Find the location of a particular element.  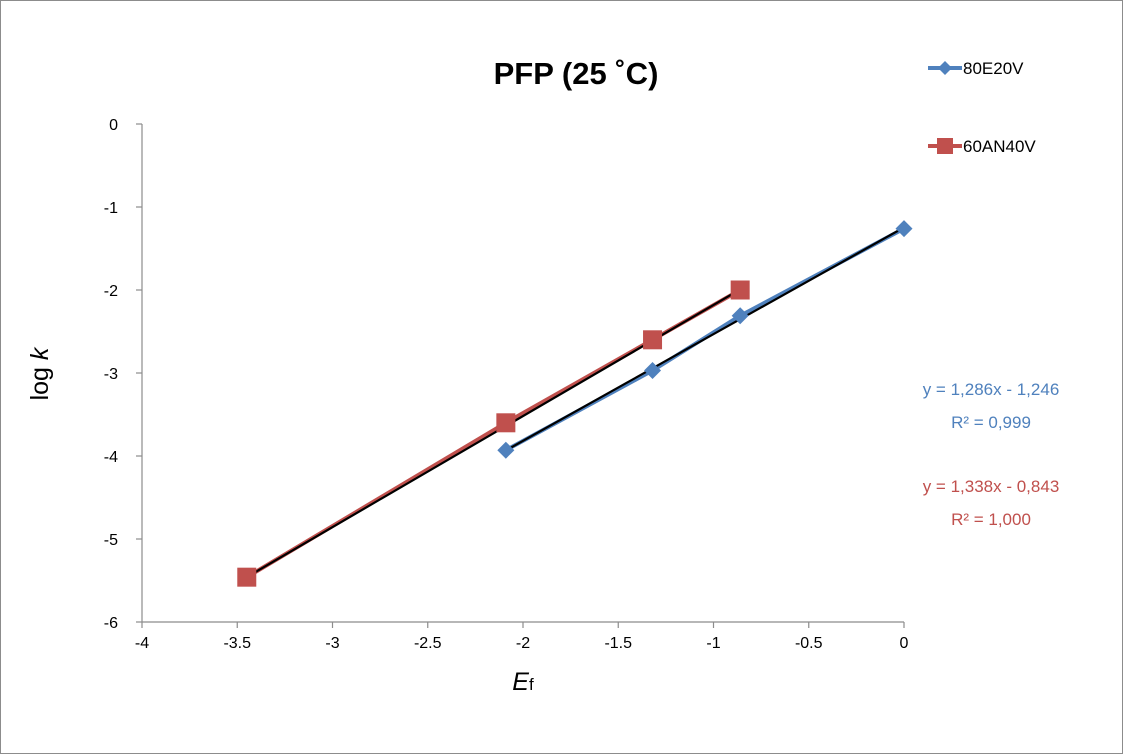

equation-60AN40V: y = 1,338x - 0,843 is located at coordinates (991, 486).